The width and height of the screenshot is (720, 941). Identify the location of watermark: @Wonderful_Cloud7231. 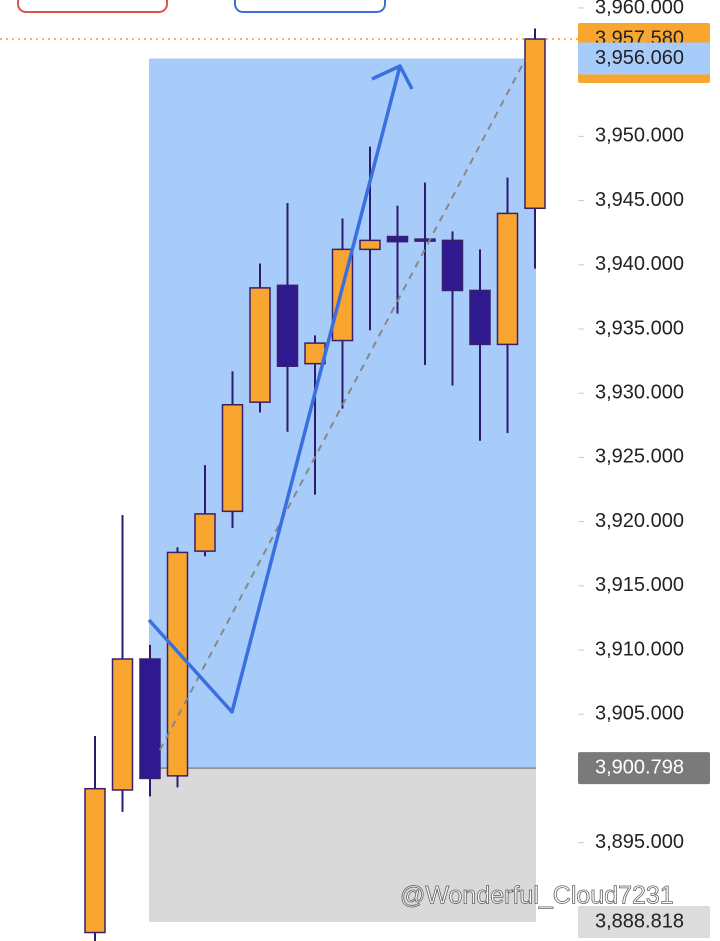
(537, 896).